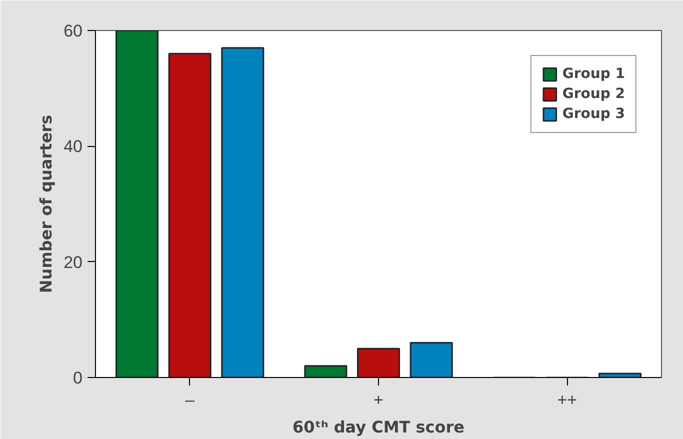  I want to click on y-tick-label: 40, so click(73, 146).